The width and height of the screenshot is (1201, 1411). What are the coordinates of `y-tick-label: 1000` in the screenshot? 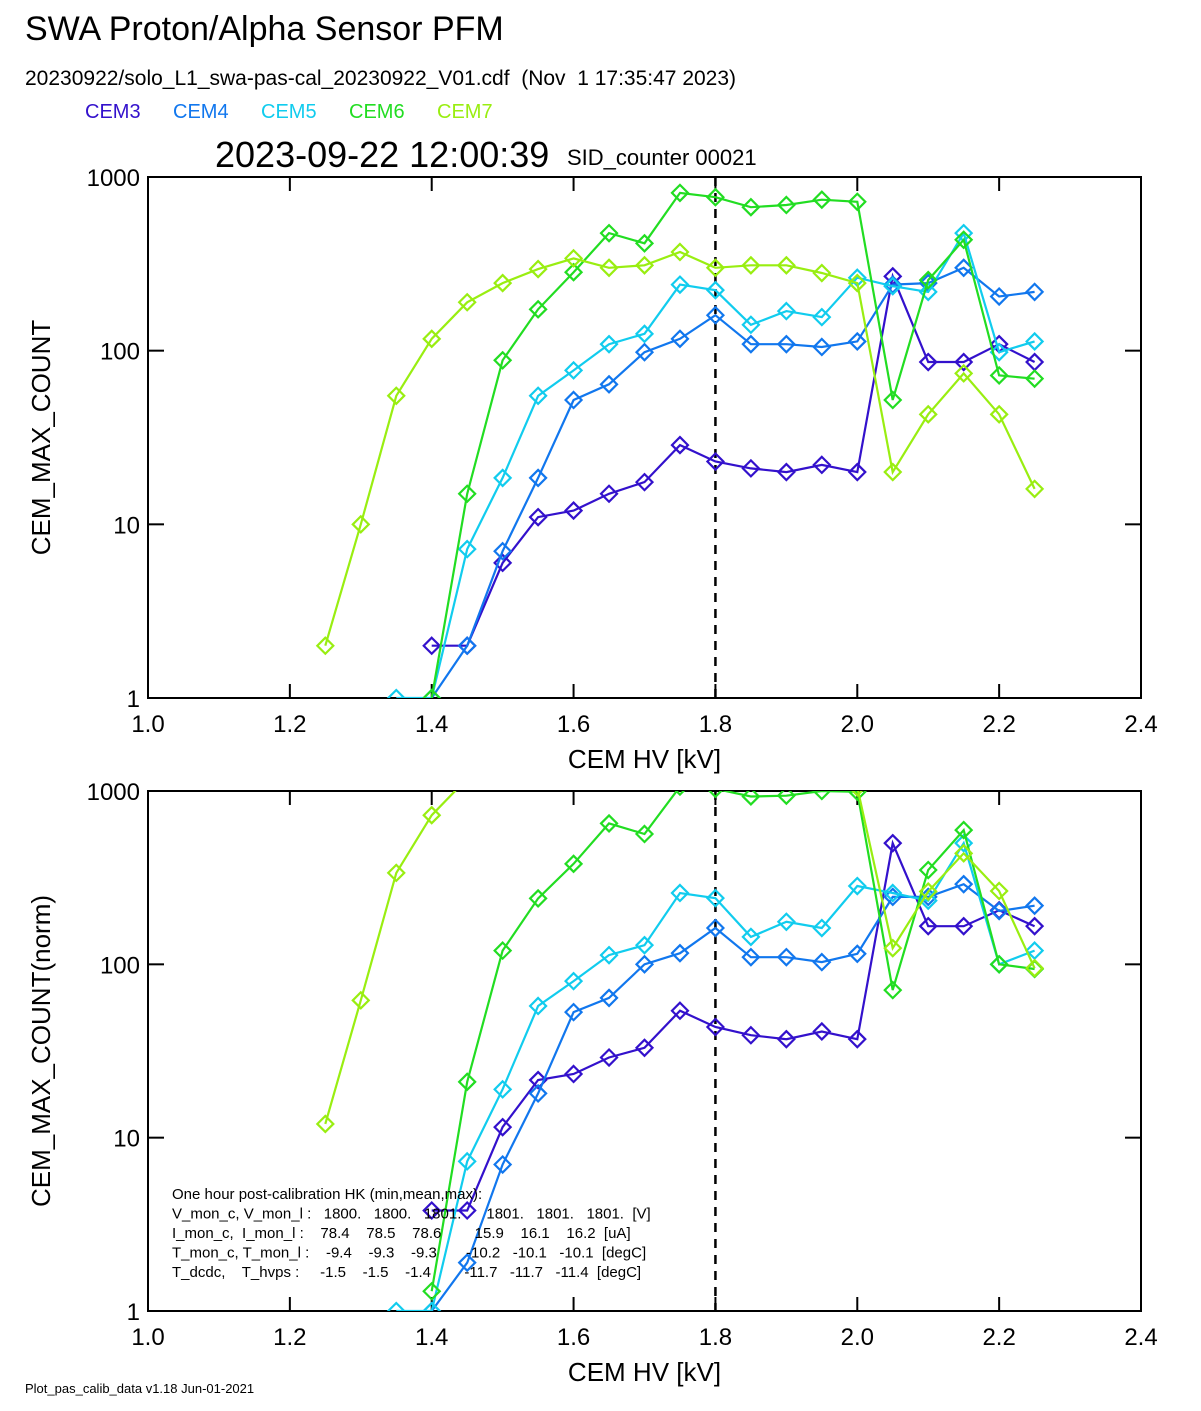 It's located at (113, 178).